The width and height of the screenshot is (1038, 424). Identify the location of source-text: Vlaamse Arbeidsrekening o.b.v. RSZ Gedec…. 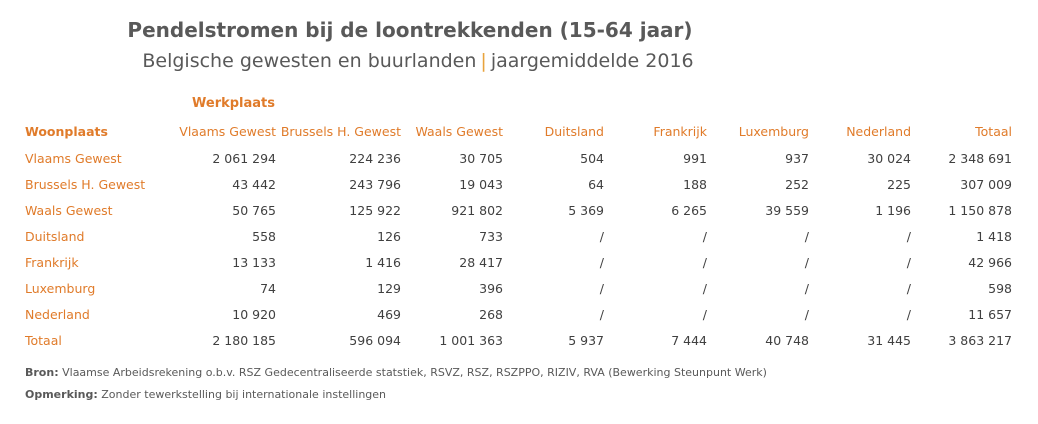
(414, 372).